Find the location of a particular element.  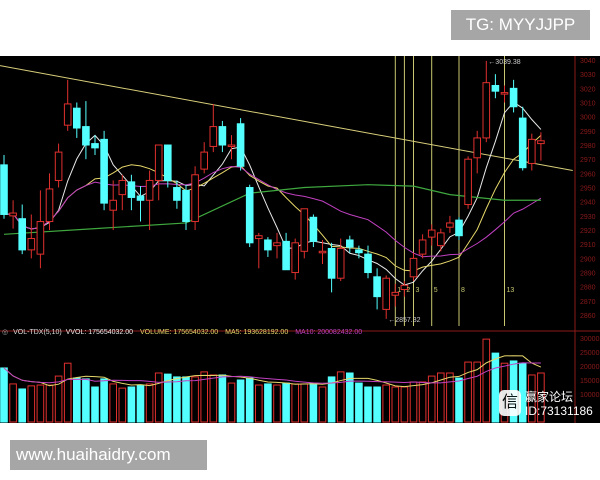

settings-circle-icon: ◎ is located at coordinates (5, 332).